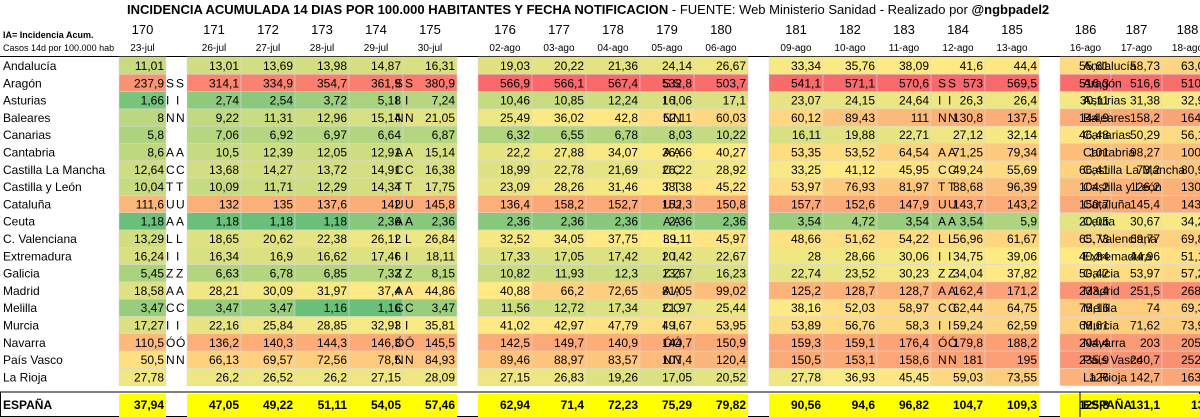 Image resolution: width=1200 pixels, height=417 pixels. I want to click on region-label-right: Melilla, so click(1100, 308).